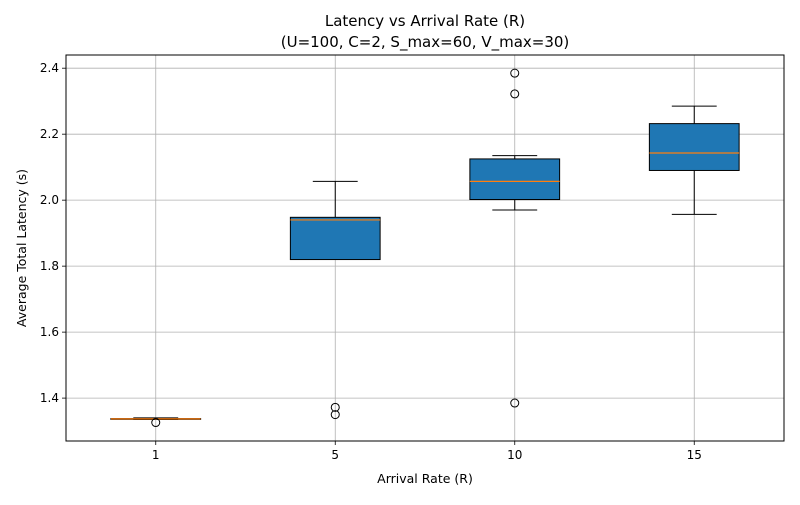  Describe the element at coordinates (49, 134) in the screenshot. I see `y-tick-label: 2.2` at that location.